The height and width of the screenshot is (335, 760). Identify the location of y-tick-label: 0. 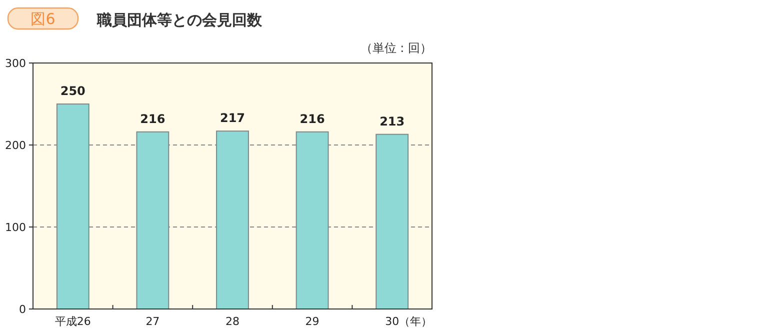
(22, 309).